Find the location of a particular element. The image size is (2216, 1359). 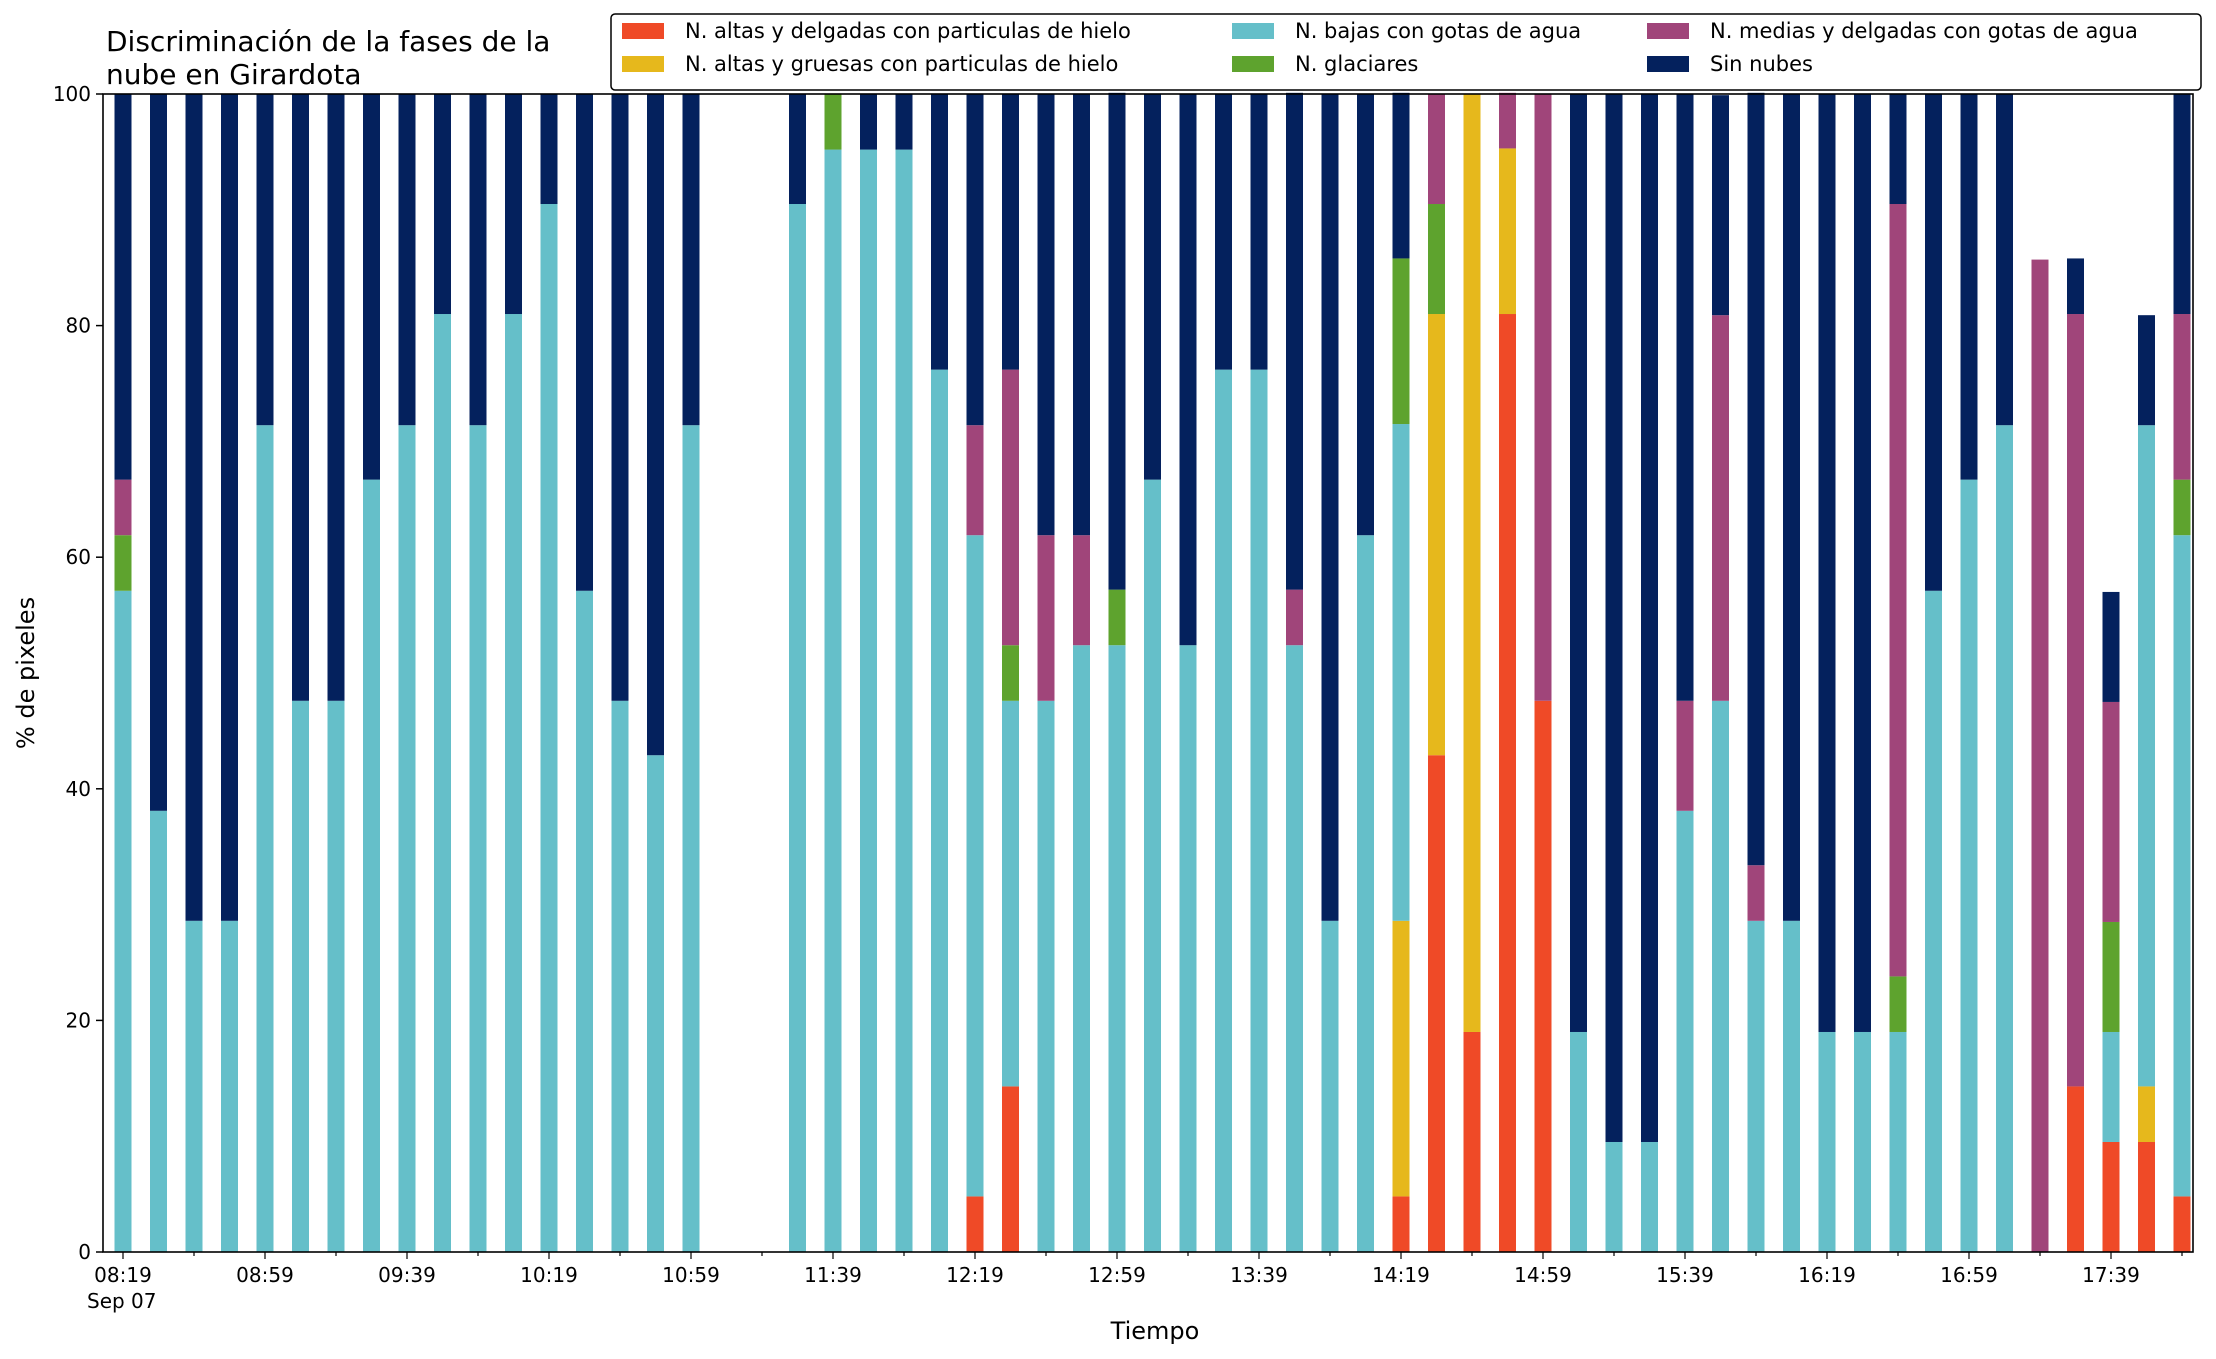

x-tick-label: 09:39 is located at coordinates (407, 1275).